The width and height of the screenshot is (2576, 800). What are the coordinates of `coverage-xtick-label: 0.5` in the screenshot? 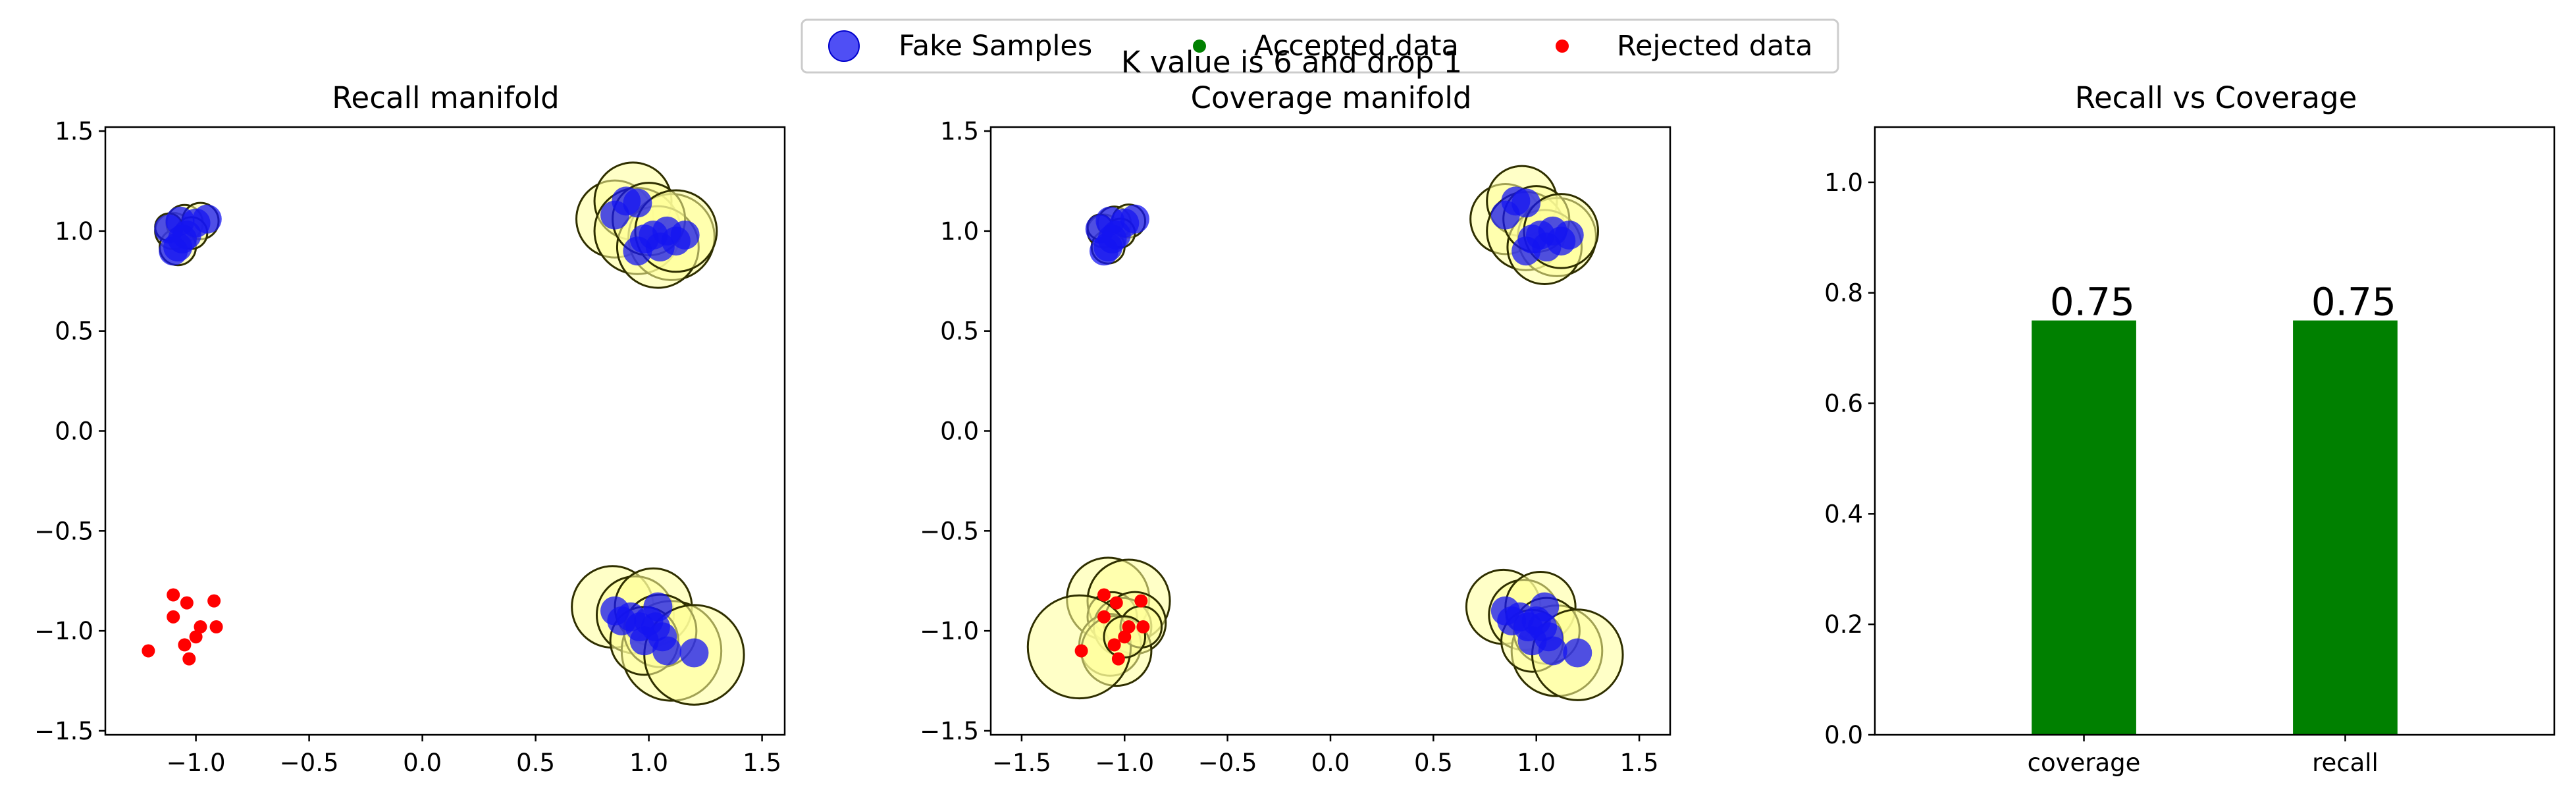 It's located at (1433, 763).